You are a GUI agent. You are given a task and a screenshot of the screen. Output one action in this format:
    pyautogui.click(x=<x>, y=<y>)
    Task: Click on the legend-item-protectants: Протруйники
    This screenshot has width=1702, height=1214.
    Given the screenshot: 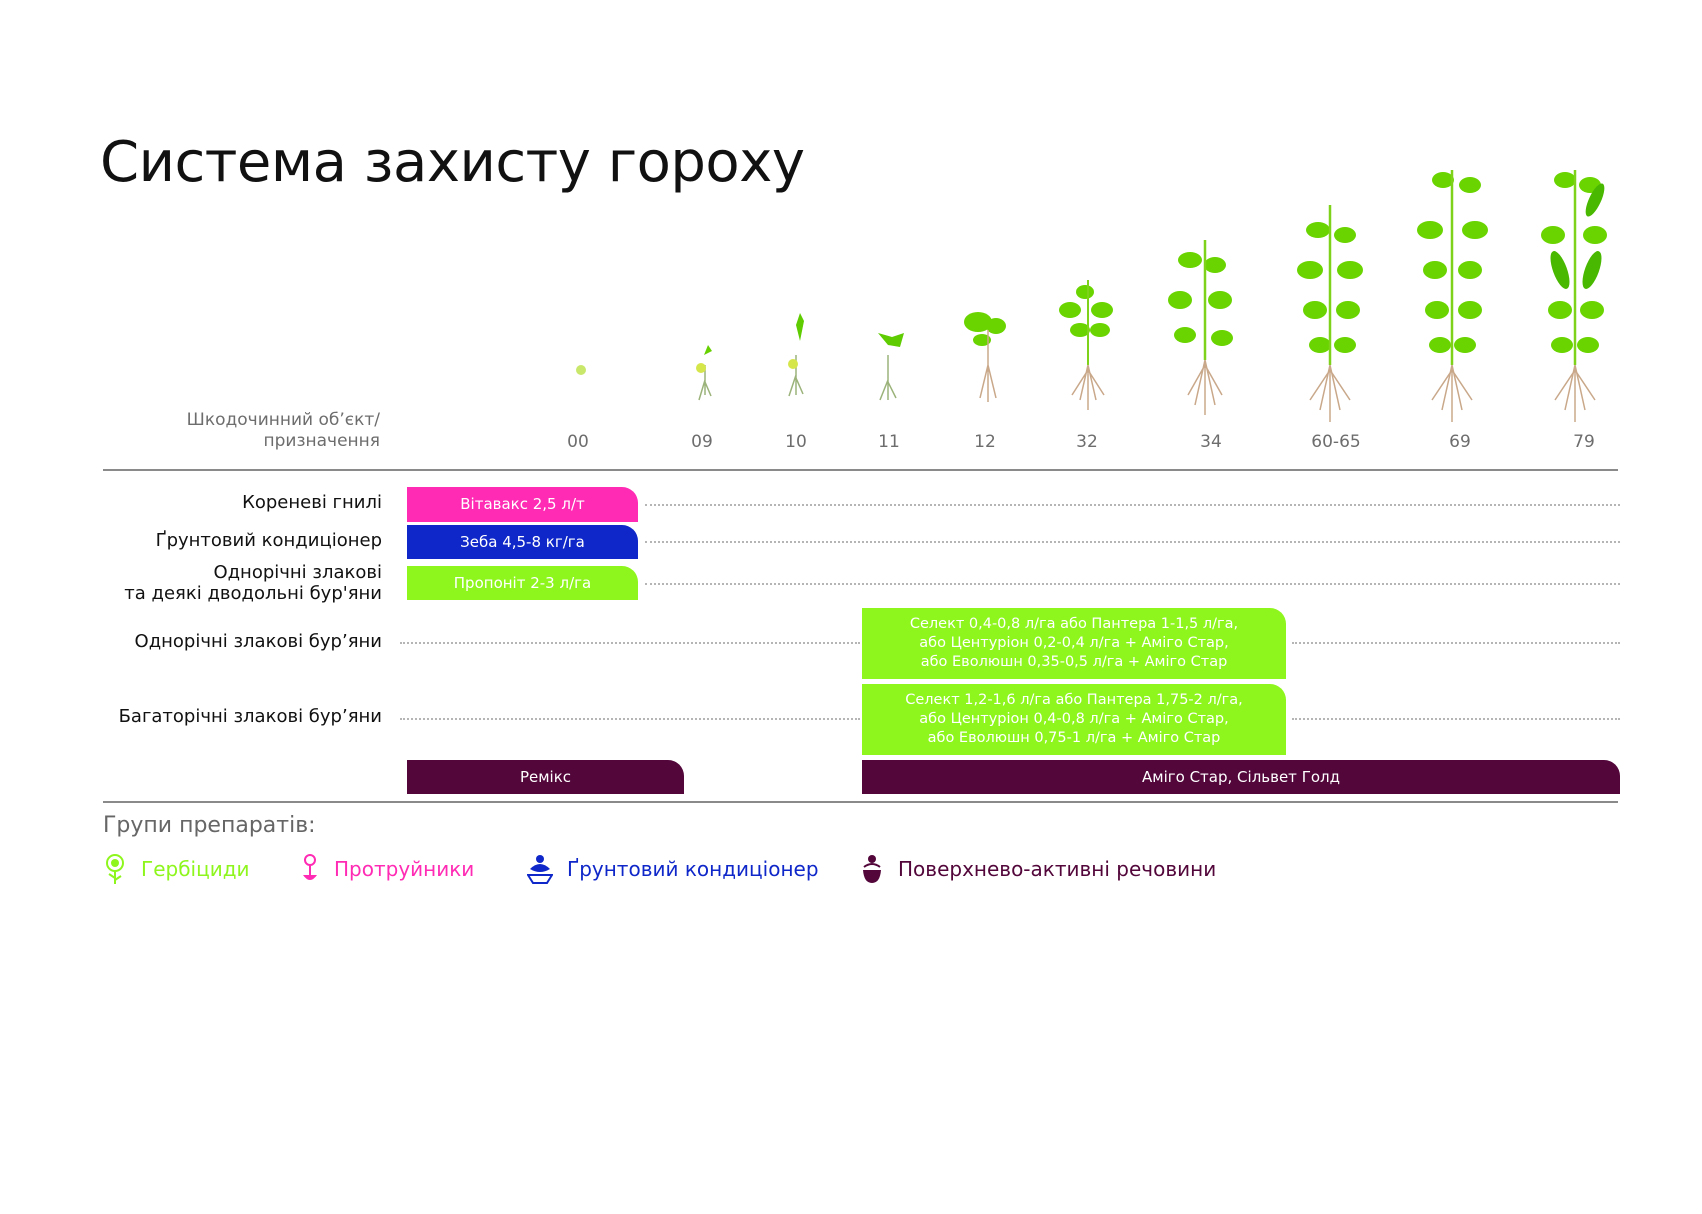 What is the action you would take?
    pyautogui.click(x=387, y=869)
    